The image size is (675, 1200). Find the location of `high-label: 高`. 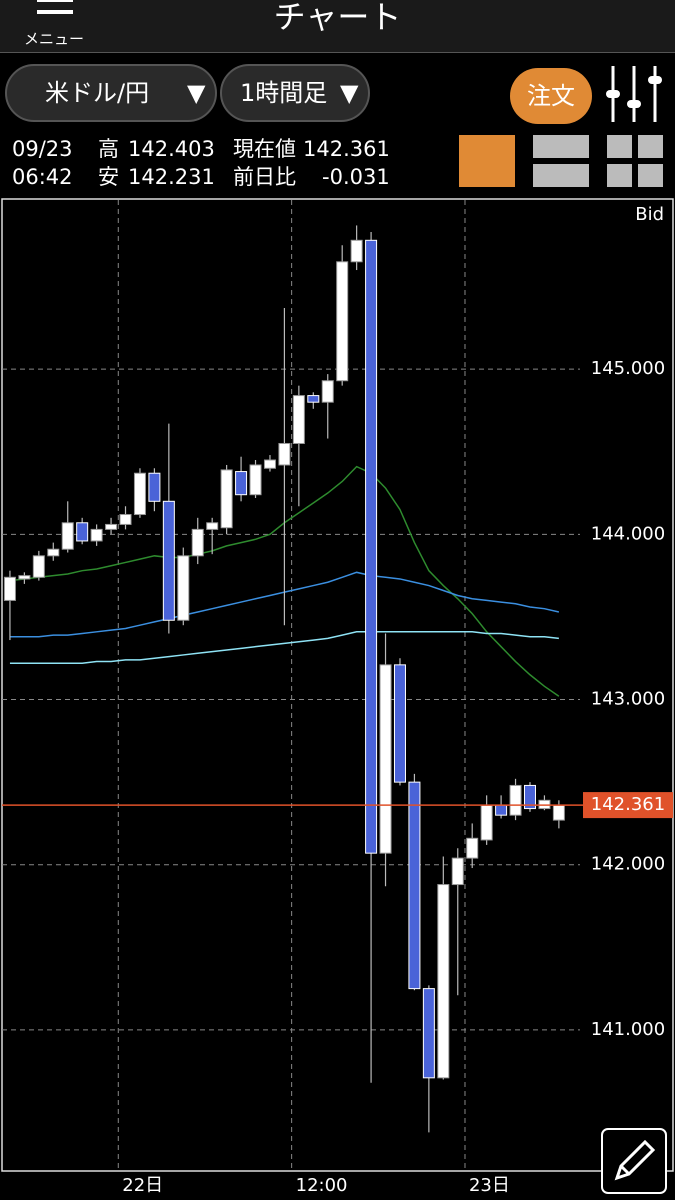

high-label: 高 is located at coordinates (108, 149).